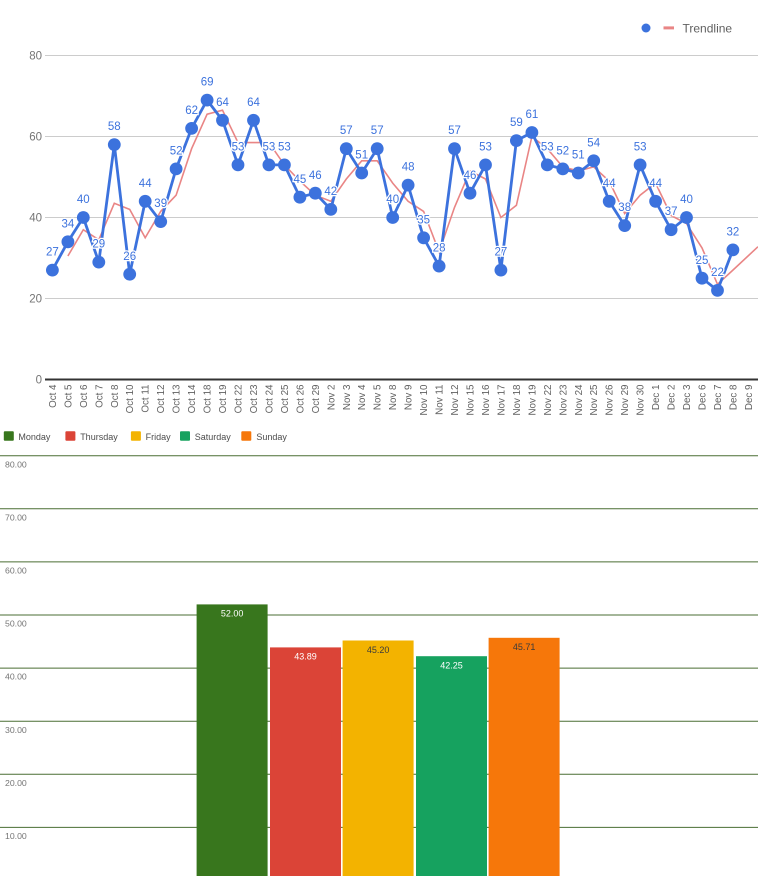 This screenshot has width=758, height=876. I want to click on svg-text: Nov 17, so click(501, 400).